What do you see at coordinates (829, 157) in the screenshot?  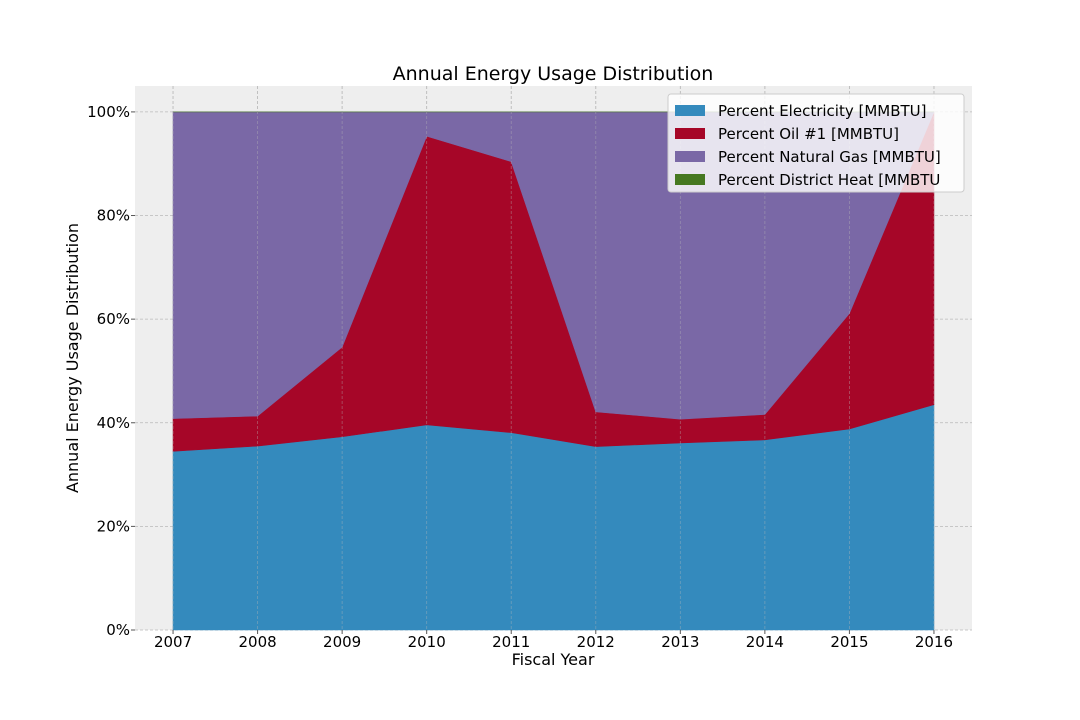 I see `legend-entry: Percent Natural Gas [MMBTU]` at bounding box center [829, 157].